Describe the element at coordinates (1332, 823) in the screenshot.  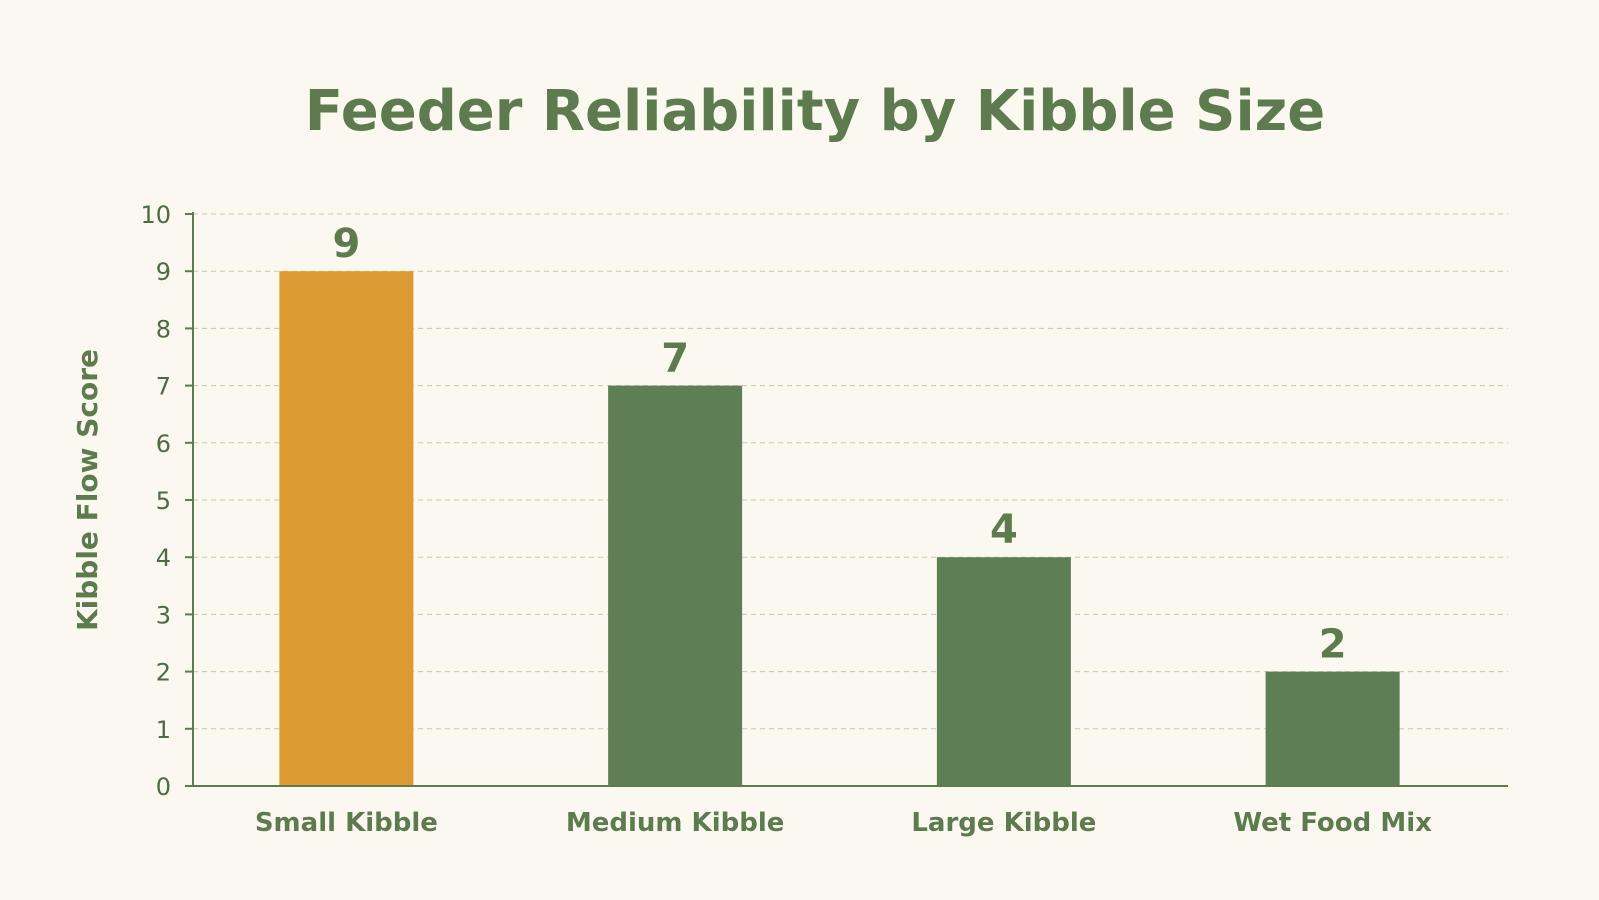
I see `x-tick-label: Wet Food Mix` at that location.